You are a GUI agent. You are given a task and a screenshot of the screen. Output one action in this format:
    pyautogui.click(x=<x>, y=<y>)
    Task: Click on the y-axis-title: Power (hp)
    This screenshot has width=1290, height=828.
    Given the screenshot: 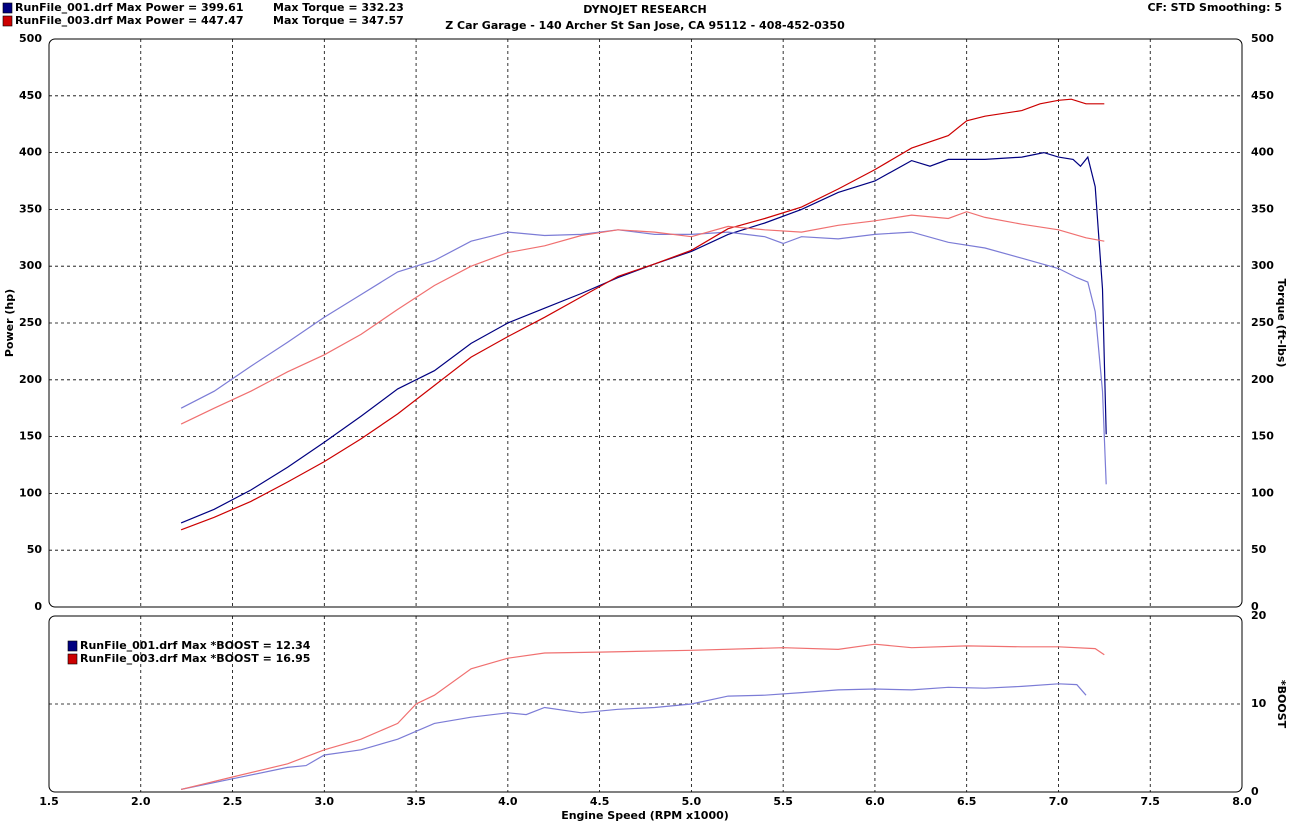 What is the action you would take?
    pyautogui.click(x=9, y=323)
    